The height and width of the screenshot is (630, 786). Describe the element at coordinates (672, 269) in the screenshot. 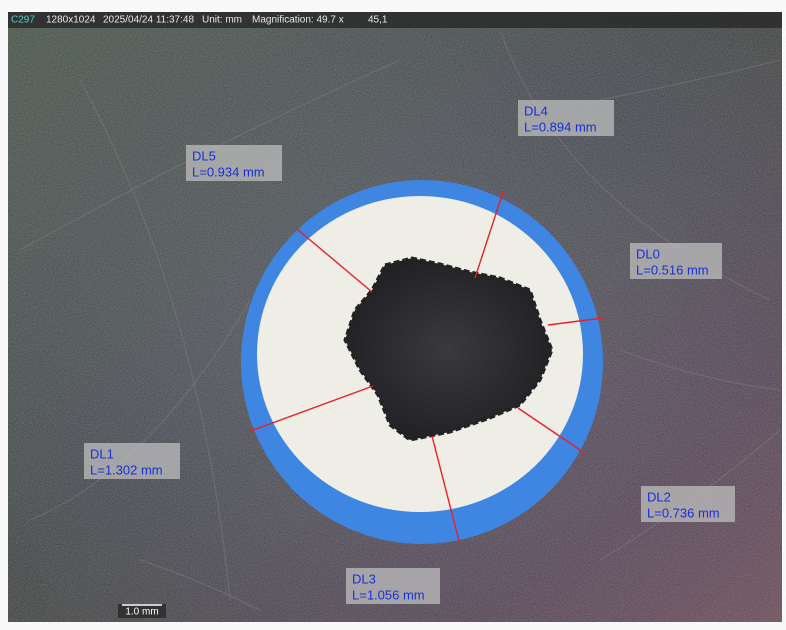

I see `measure-length: L=0.516 mm` at that location.